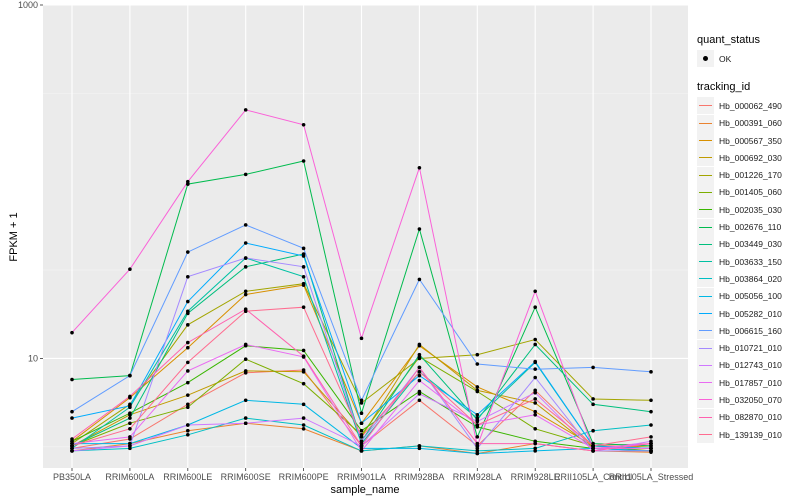  I want to click on legend-item-Hb_010721_010: Hb_010721_010, so click(747, 348).